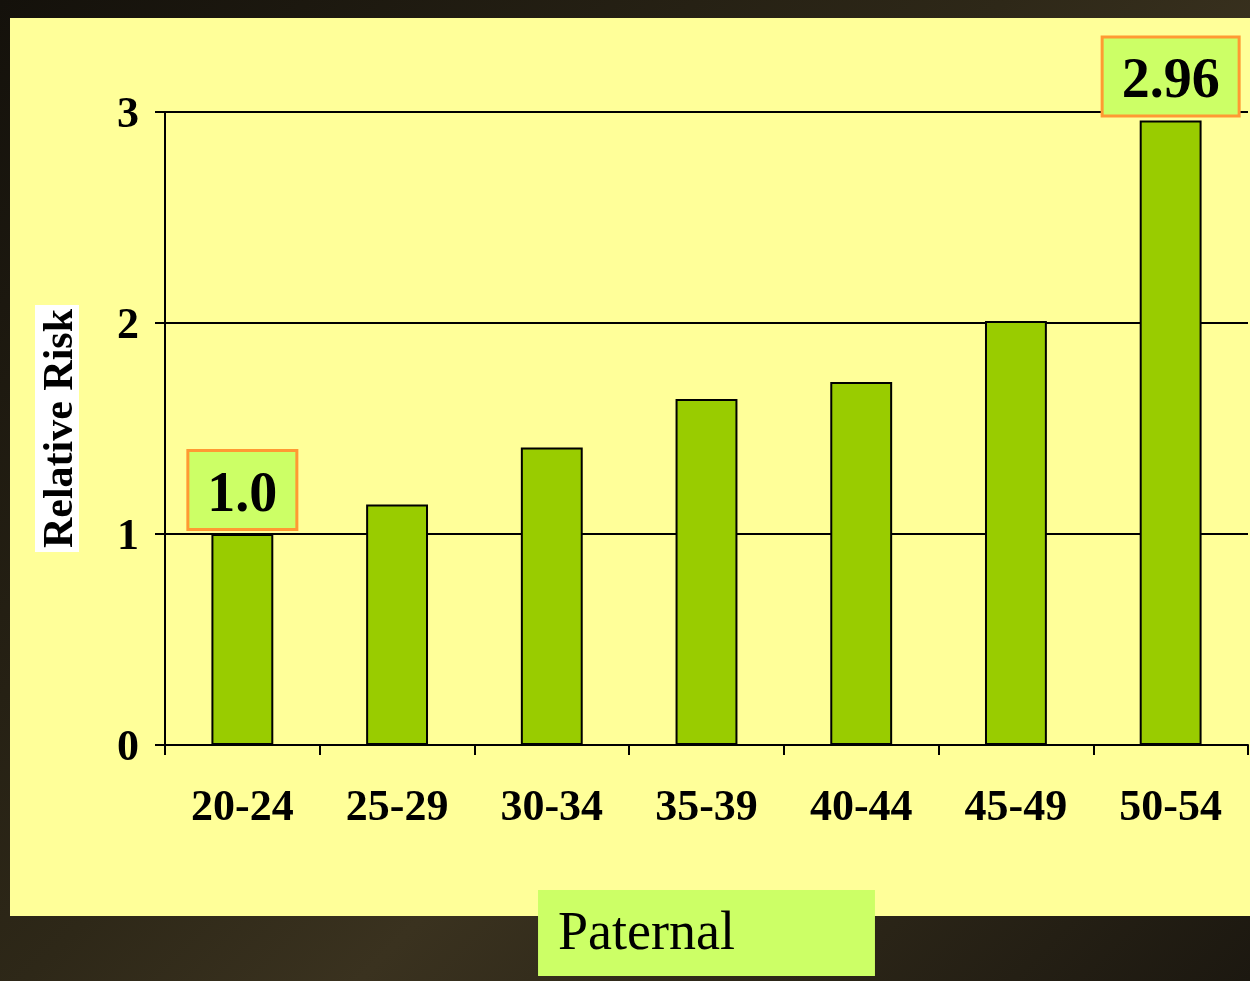 Image resolution: width=1250 pixels, height=981 pixels. I want to click on y-tick-label: 2, so click(128, 323).